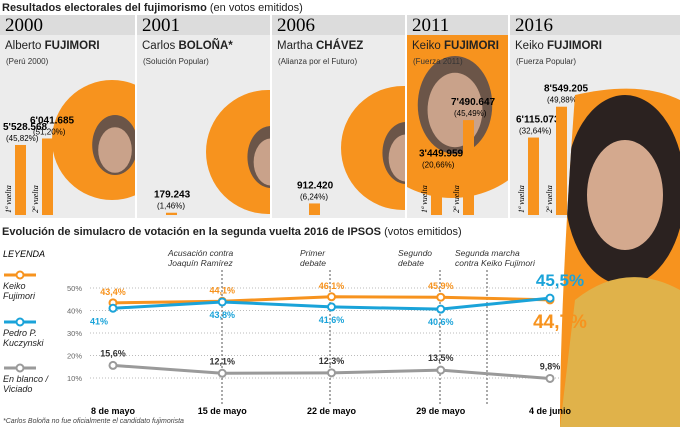  What do you see at coordinates (438, 164) in the screenshot?
I see `percent-label: (20,66%)` at bounding box center [438, 164].